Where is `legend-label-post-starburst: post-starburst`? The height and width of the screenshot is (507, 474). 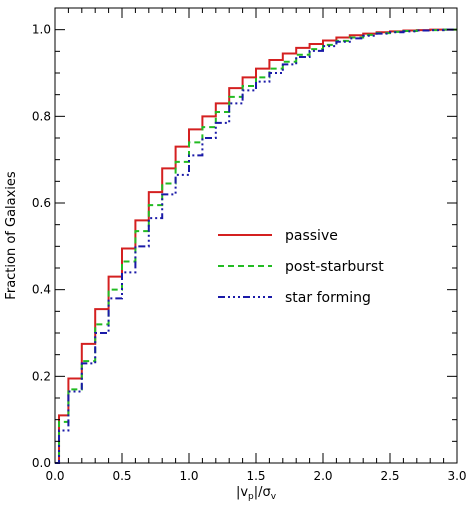
legend-label-post-starburst: post-starburst is located at coordinates (334, 267).